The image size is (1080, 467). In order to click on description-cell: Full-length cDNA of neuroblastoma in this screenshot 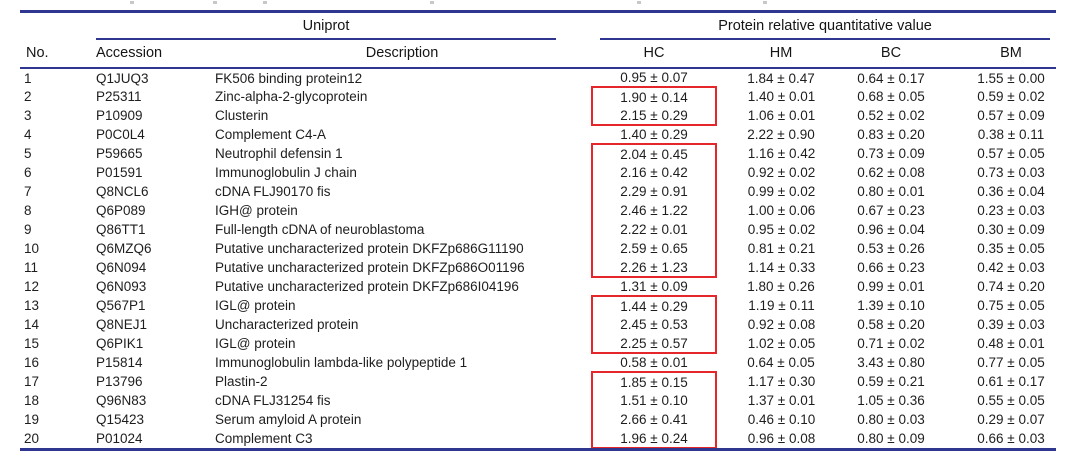, I will do `click(320, 229)`.